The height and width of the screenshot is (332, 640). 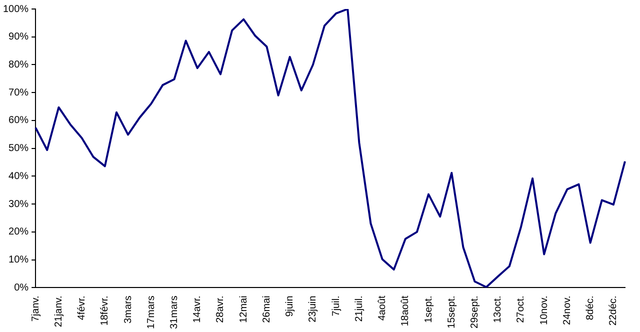 What do you see at coordinates (18, 37) in the screenshot?
I see `y-tick-label: 90%` at bounding box center [18, 37].